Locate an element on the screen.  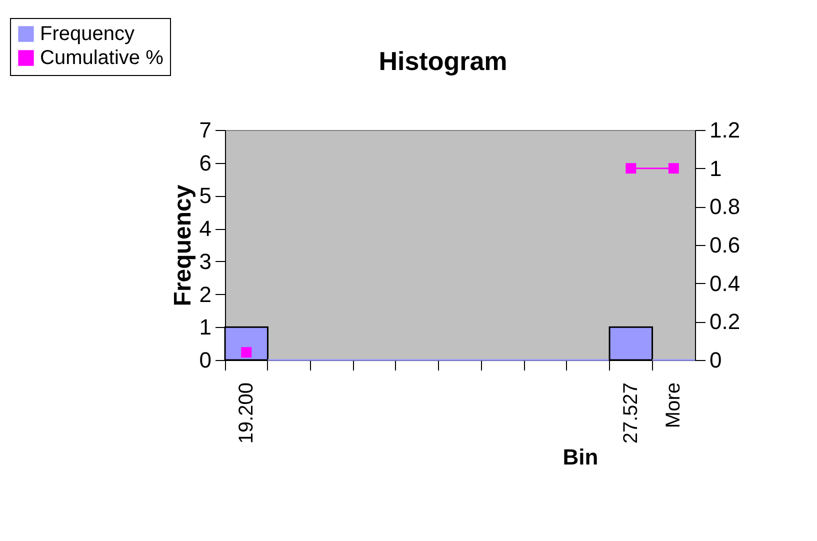
y2-tick-label: 1 is located at coordinates (716, 168).